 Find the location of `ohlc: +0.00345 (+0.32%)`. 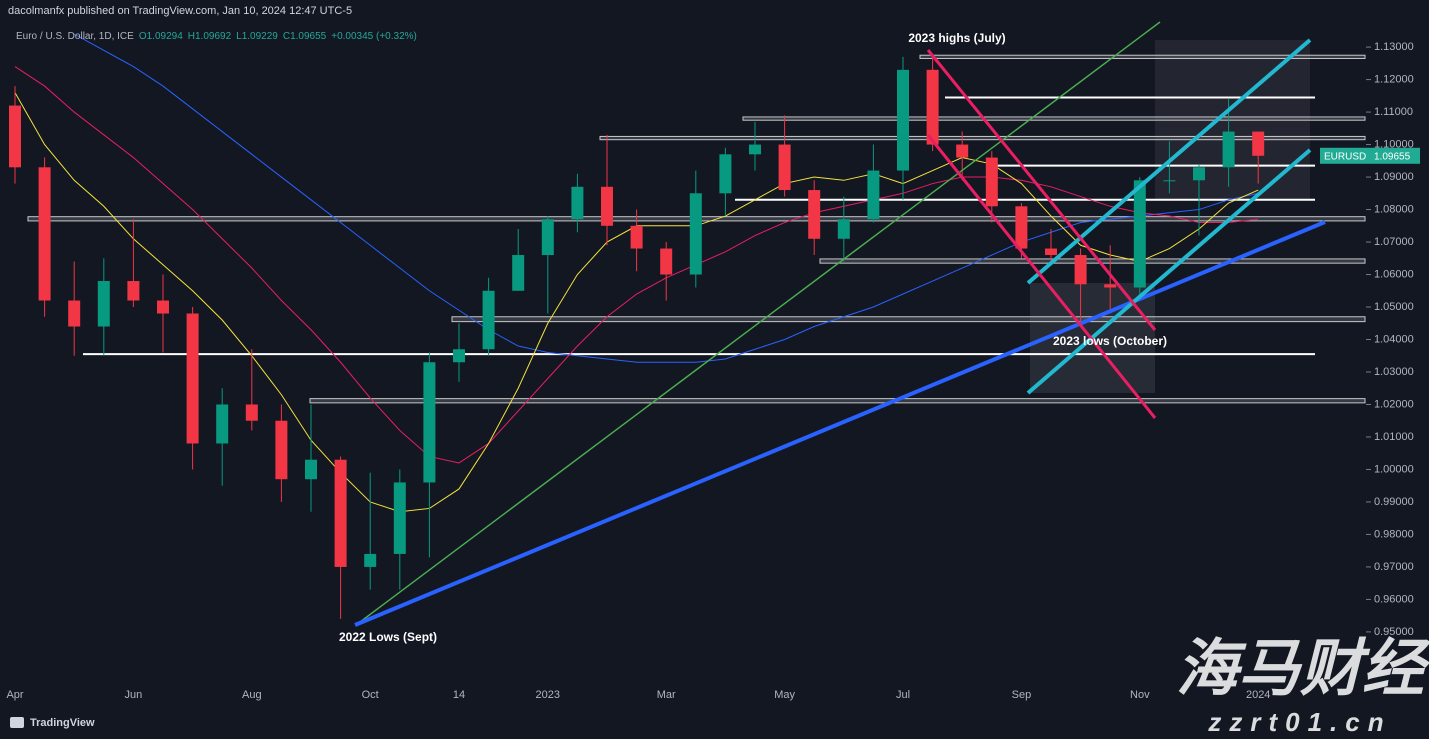

ohlc: +0.00345 (+0.32%) is located at coordinates (374, 36).